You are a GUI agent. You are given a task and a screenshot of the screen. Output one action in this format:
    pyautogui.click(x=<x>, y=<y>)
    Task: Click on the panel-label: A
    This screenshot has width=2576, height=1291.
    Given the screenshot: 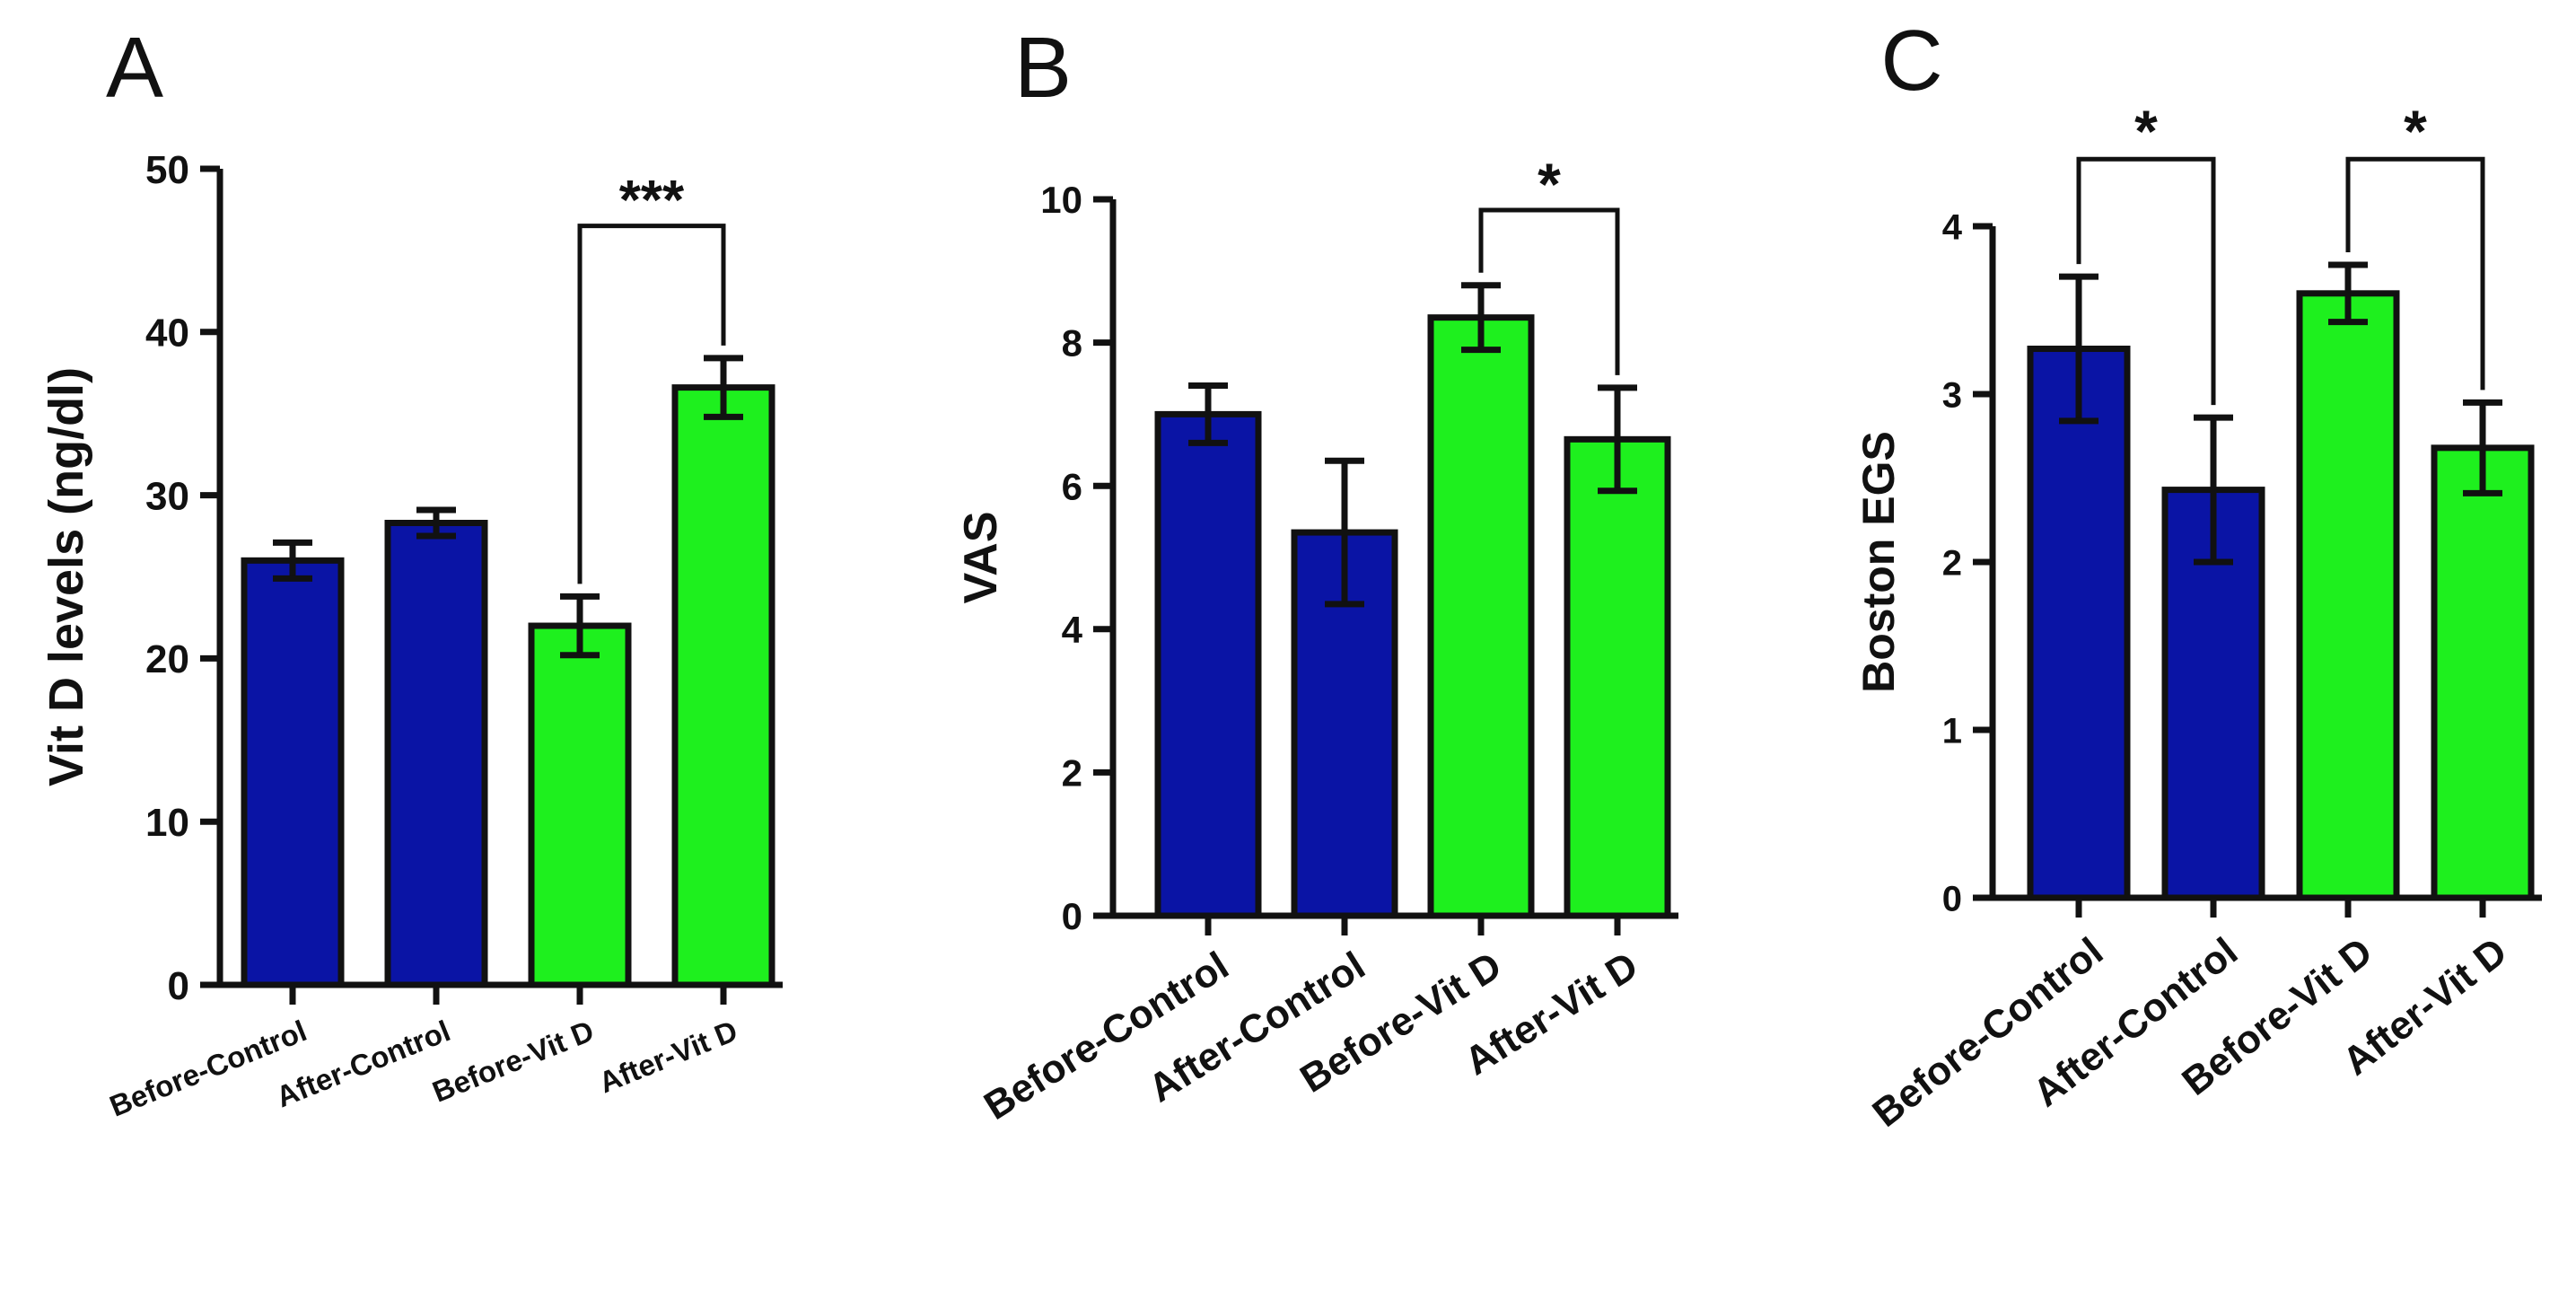 What is the action you would take?
    pyautogui.click(x=134, y=68)
    